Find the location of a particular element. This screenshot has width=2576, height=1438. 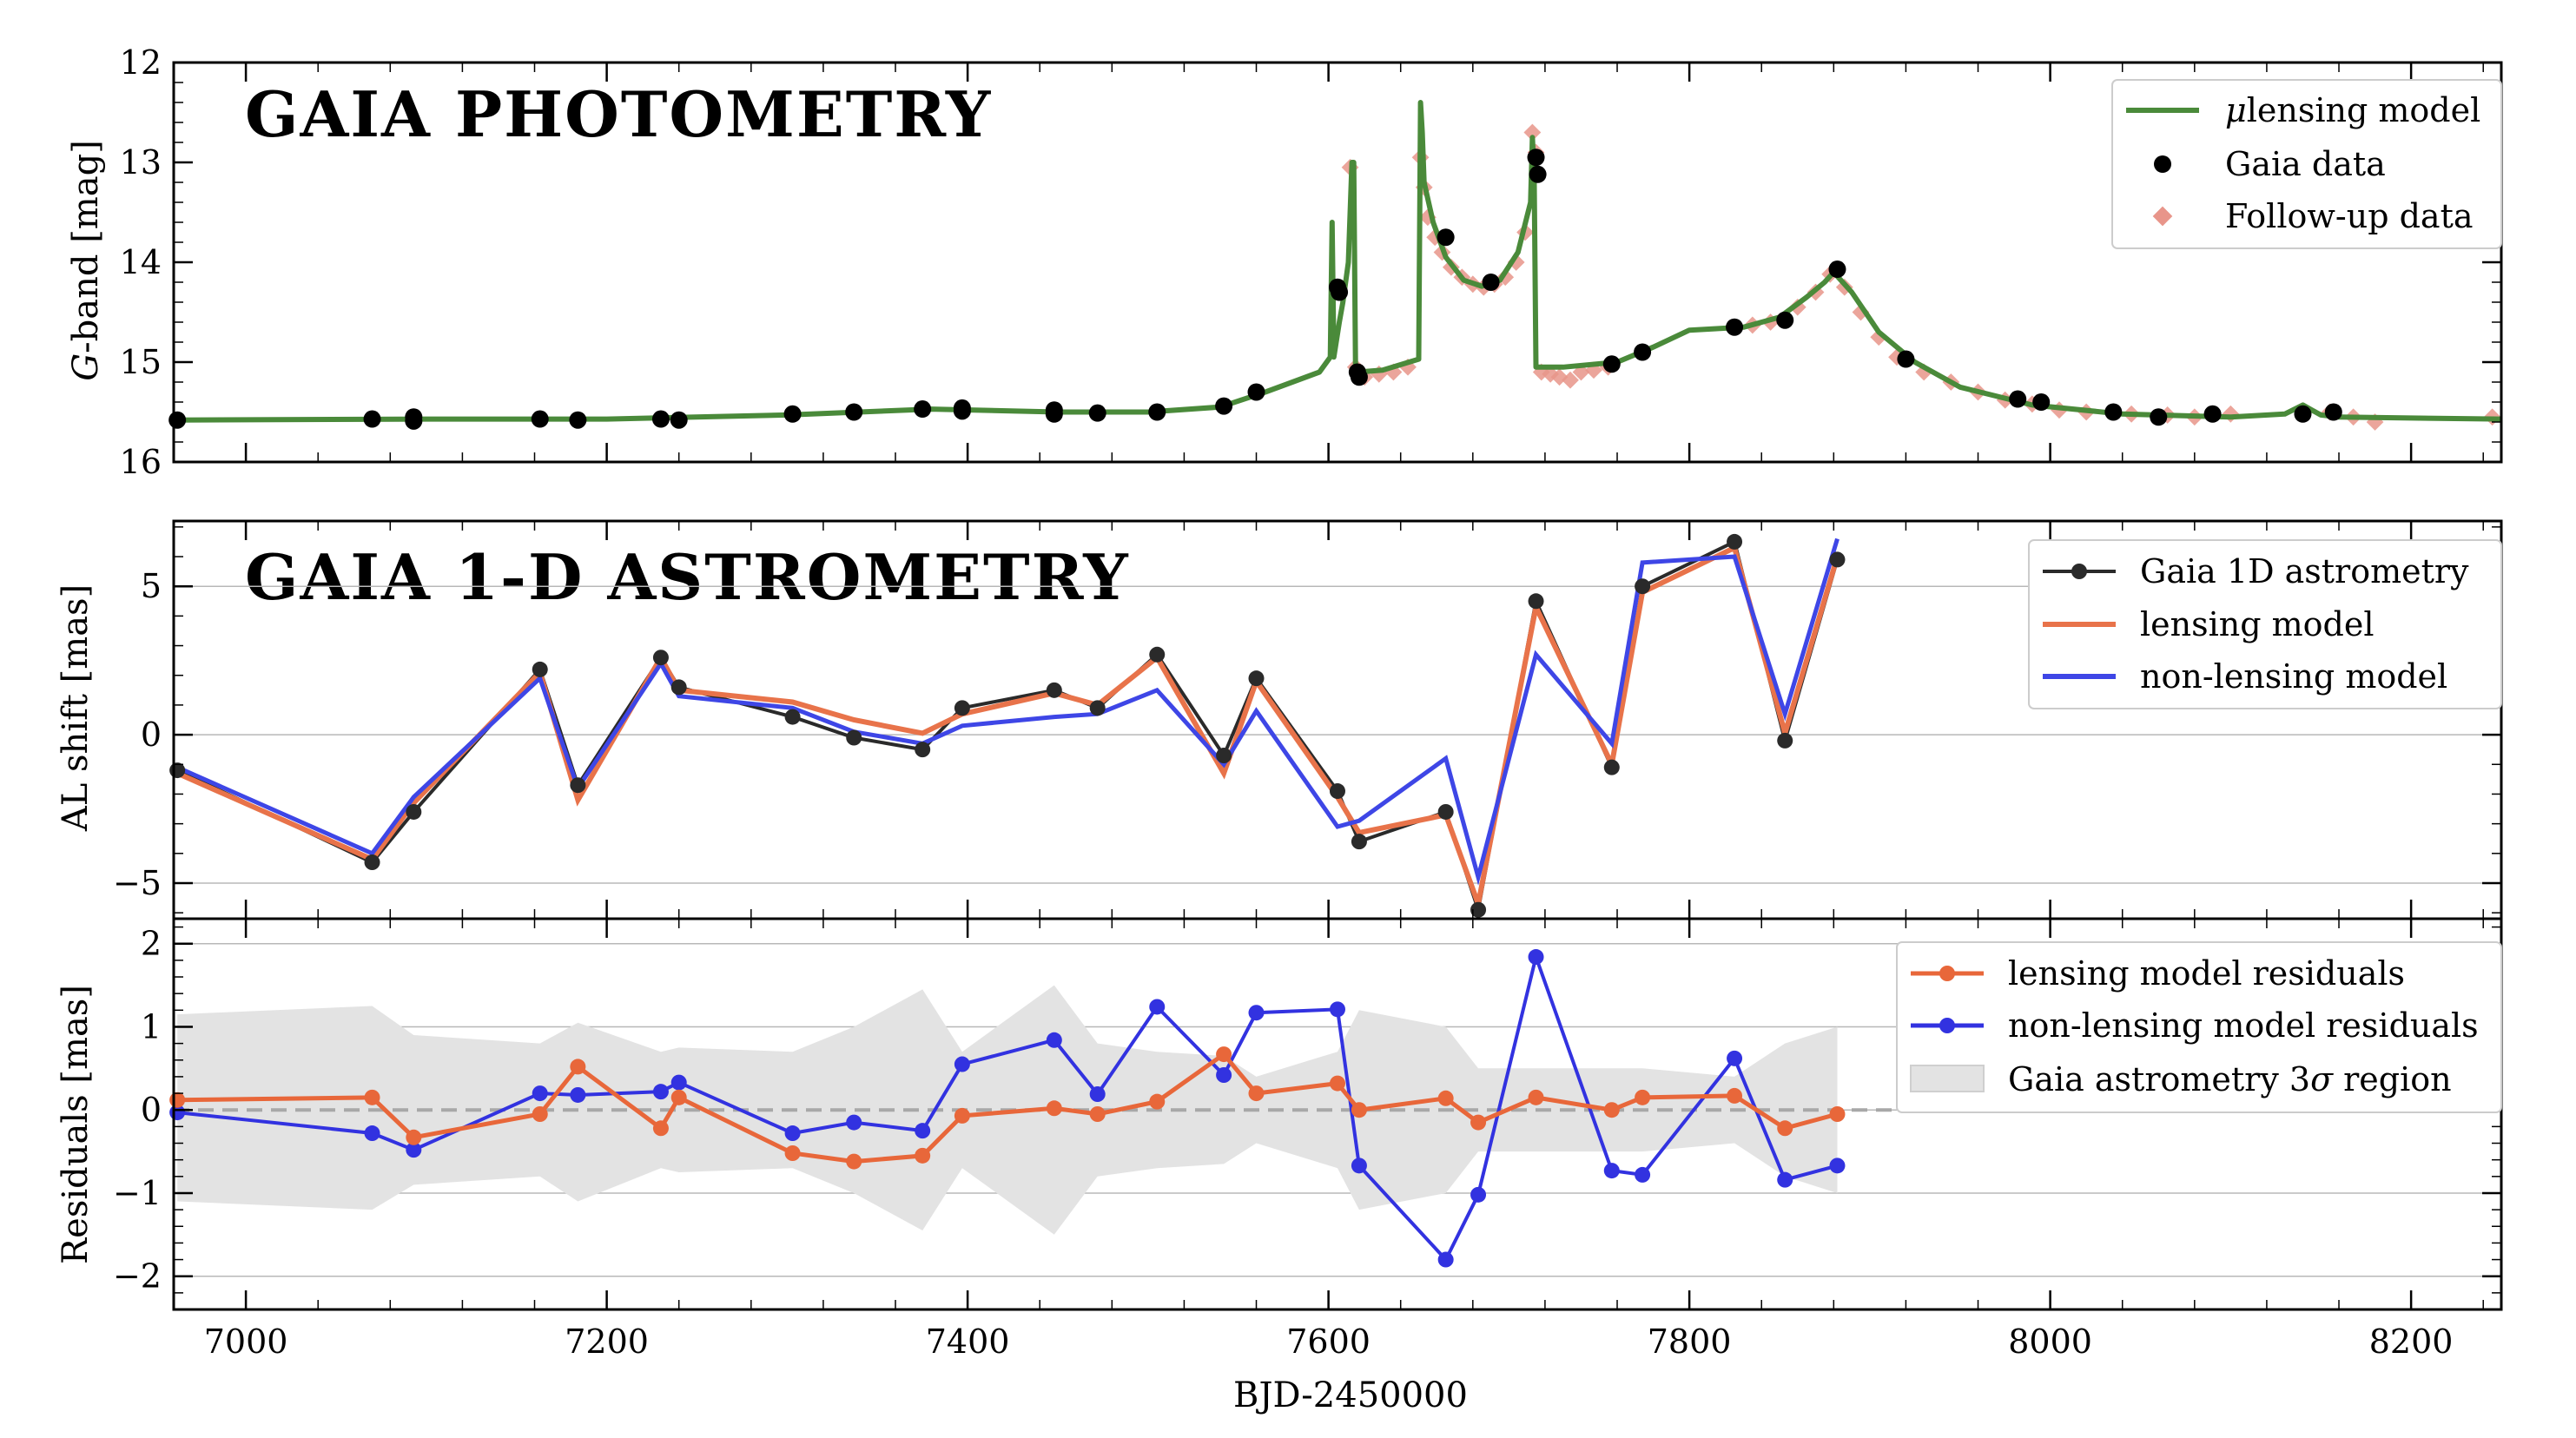

x-tick-label: 7200 is located at coordinates (607, 1342).